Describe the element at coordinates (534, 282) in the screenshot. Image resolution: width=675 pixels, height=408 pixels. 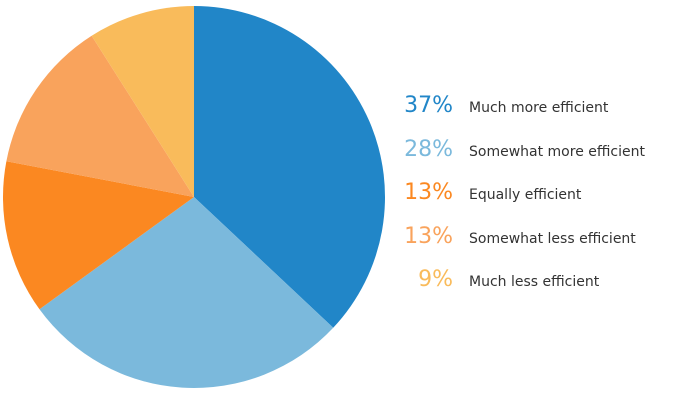
I see `legend-label: Much less efficient` at that location.